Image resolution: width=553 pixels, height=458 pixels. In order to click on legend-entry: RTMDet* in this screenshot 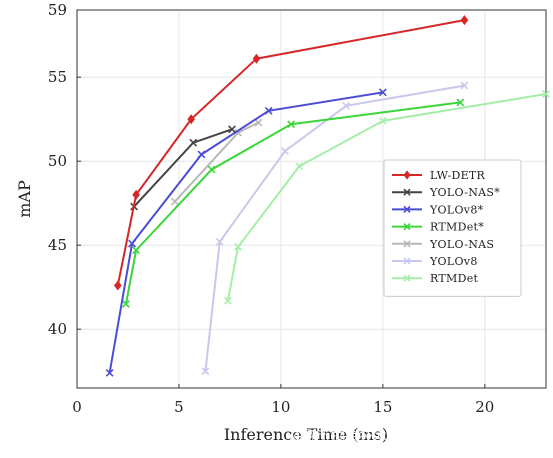, I will do `click(438, 227)`.